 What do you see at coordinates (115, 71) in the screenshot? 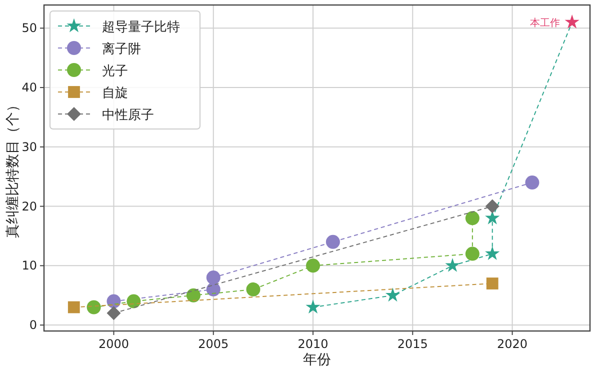
I see `legend-label: 光子` at bounding box center [115, 71].